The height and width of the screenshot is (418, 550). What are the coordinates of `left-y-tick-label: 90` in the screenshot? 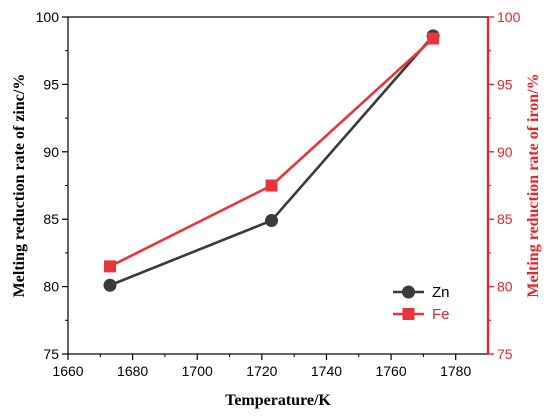 It's located at (51, 152).